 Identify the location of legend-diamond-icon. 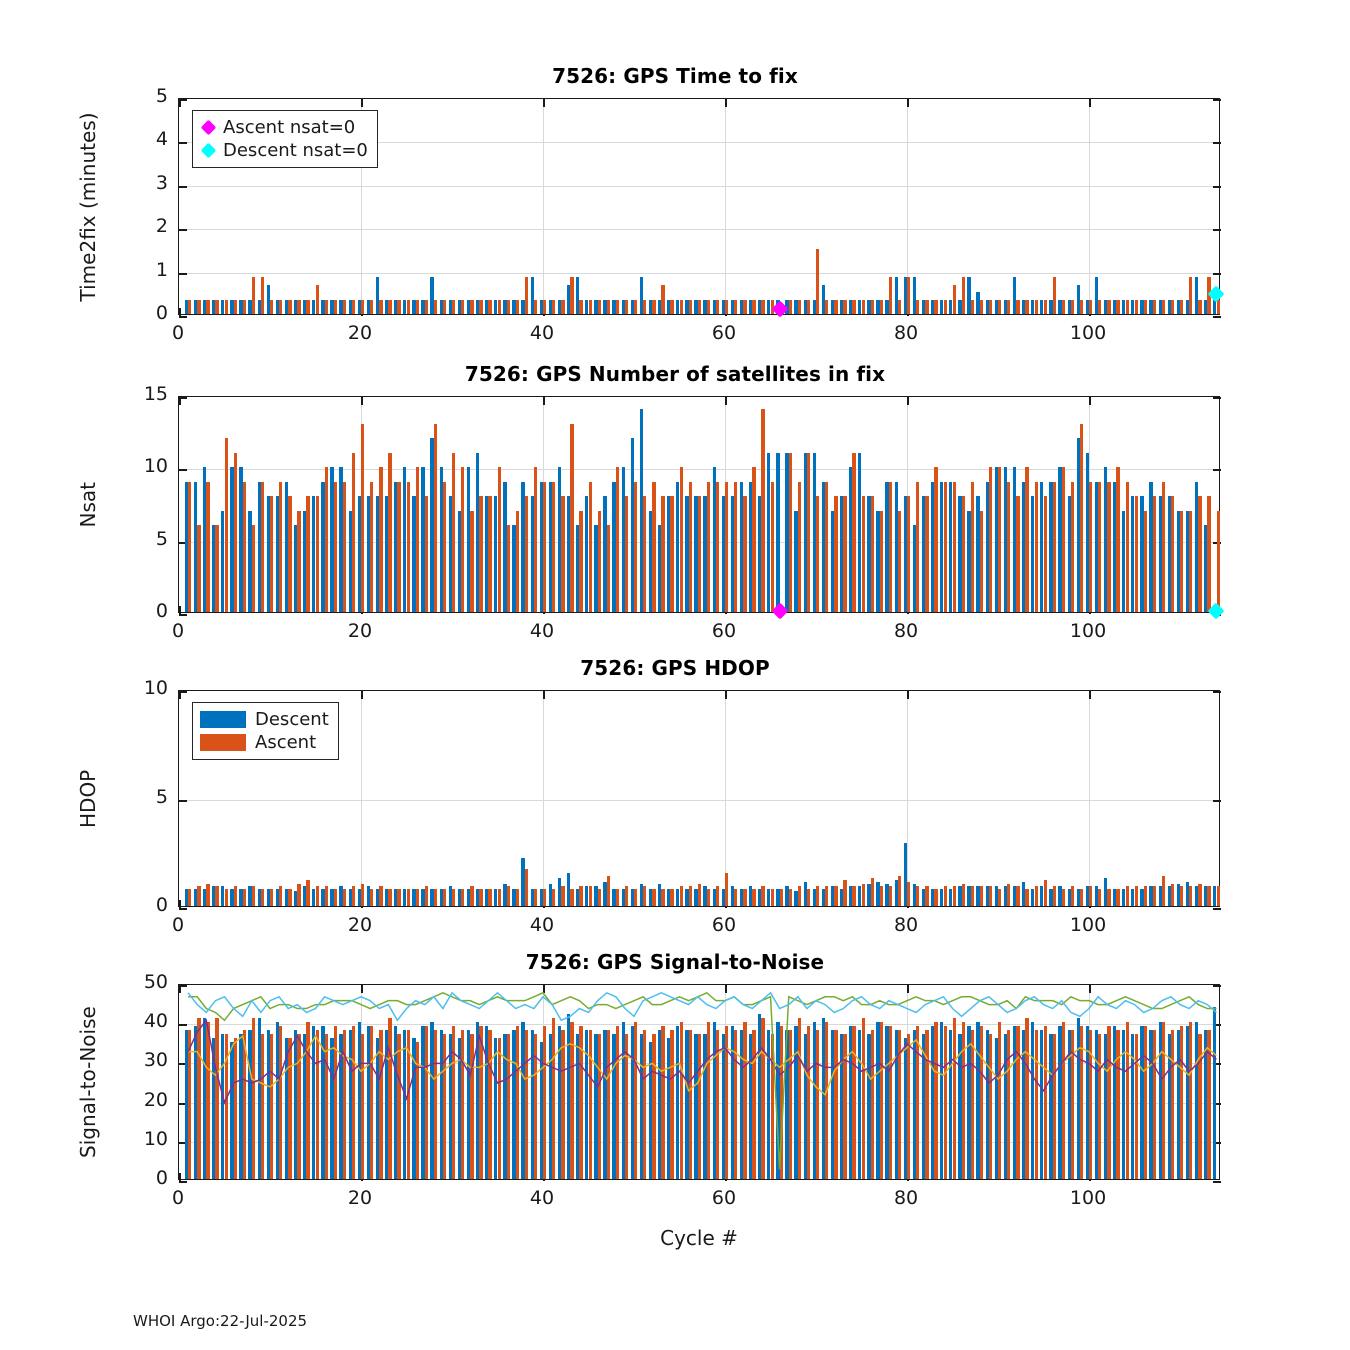
(208, 127).